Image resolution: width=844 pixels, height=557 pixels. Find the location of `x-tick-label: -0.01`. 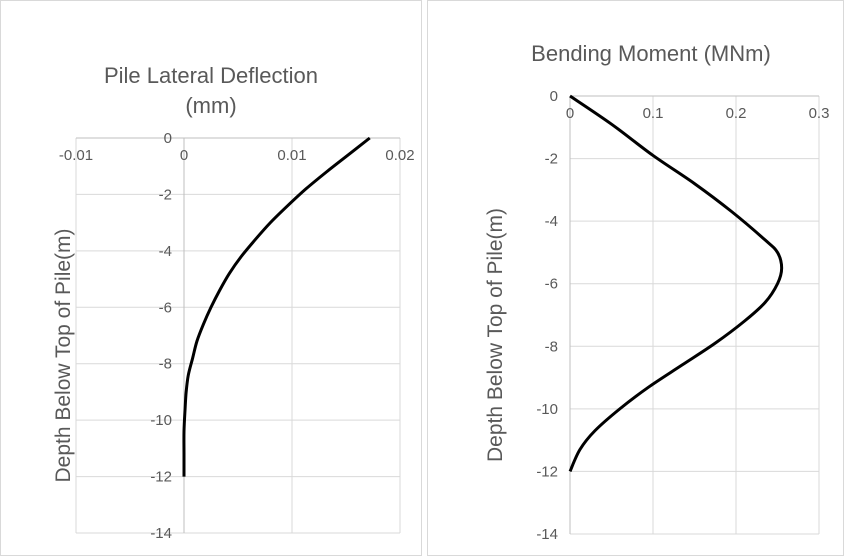

x-tick-label: -0.01 is located at coordinates (76, 155).